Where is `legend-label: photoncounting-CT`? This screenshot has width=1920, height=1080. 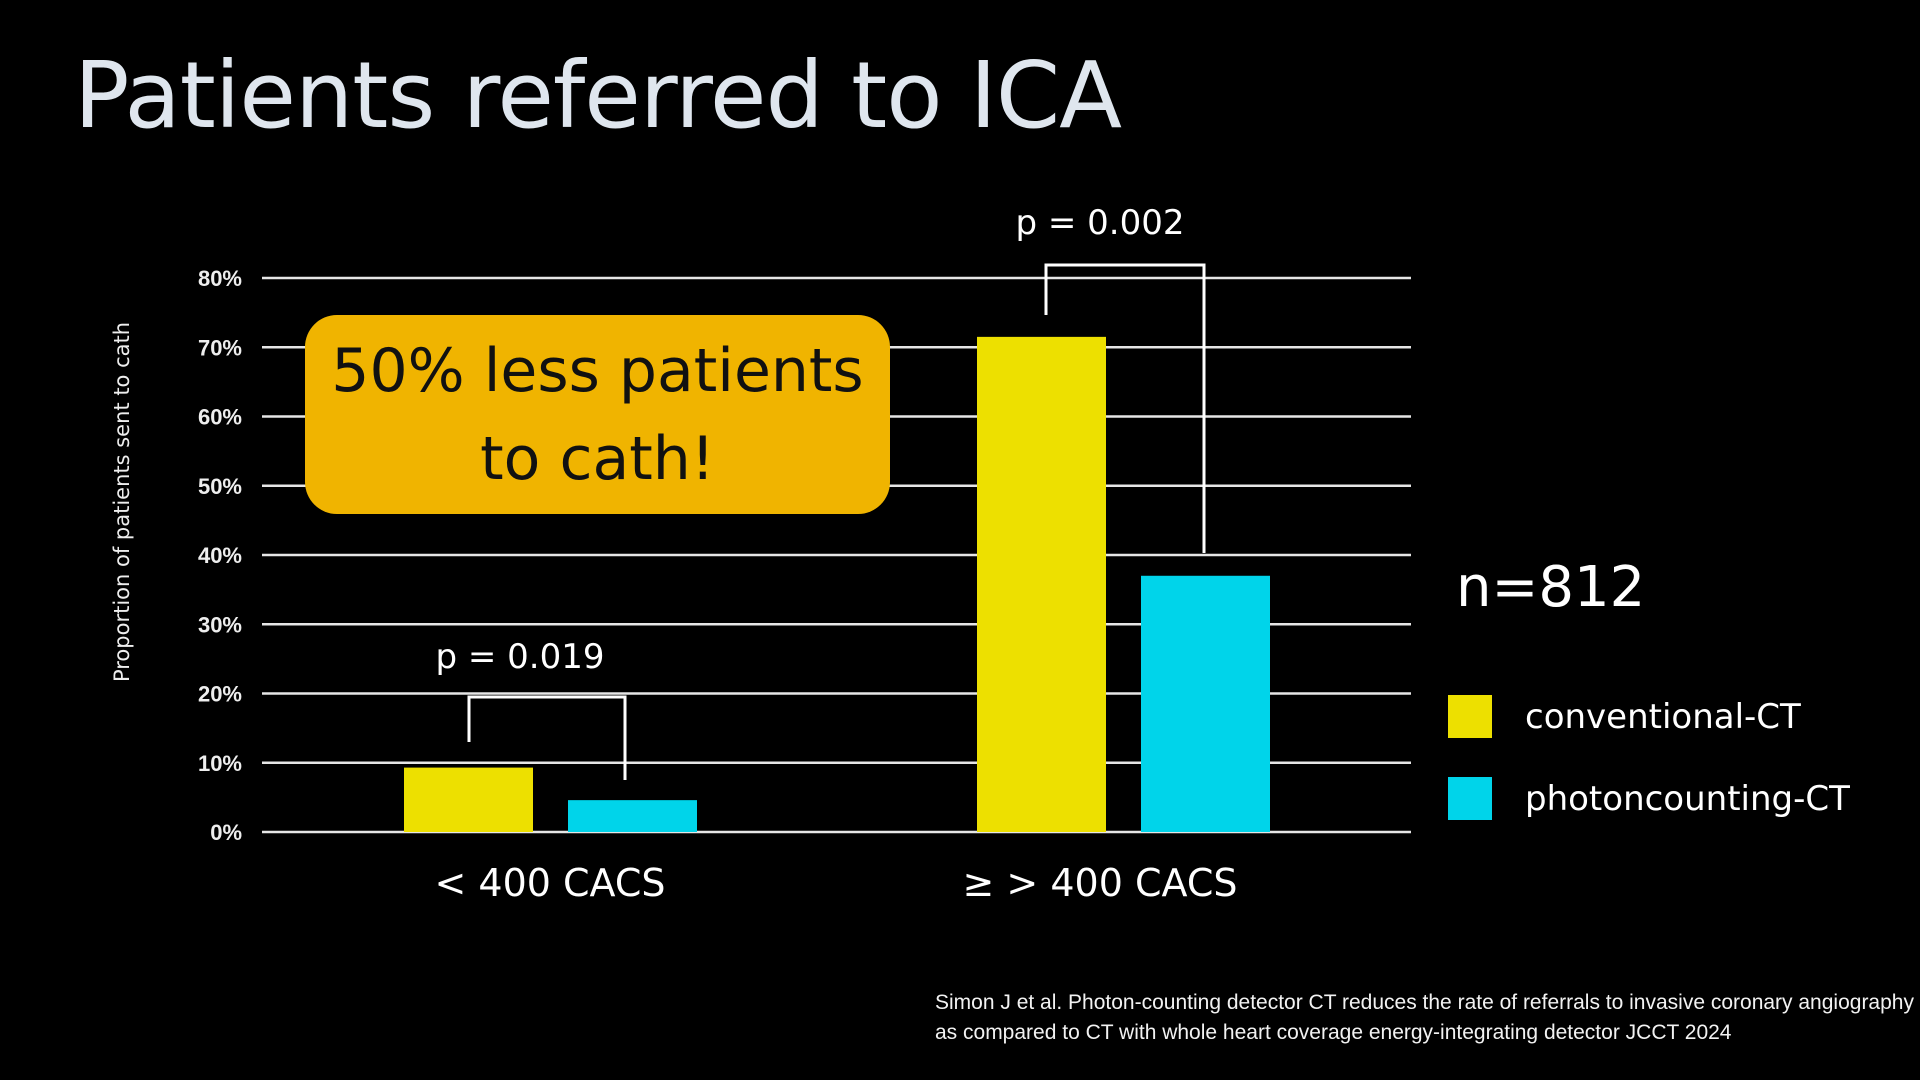 legend-label: photoncounting-CT is located at coordinates (1687, 798).